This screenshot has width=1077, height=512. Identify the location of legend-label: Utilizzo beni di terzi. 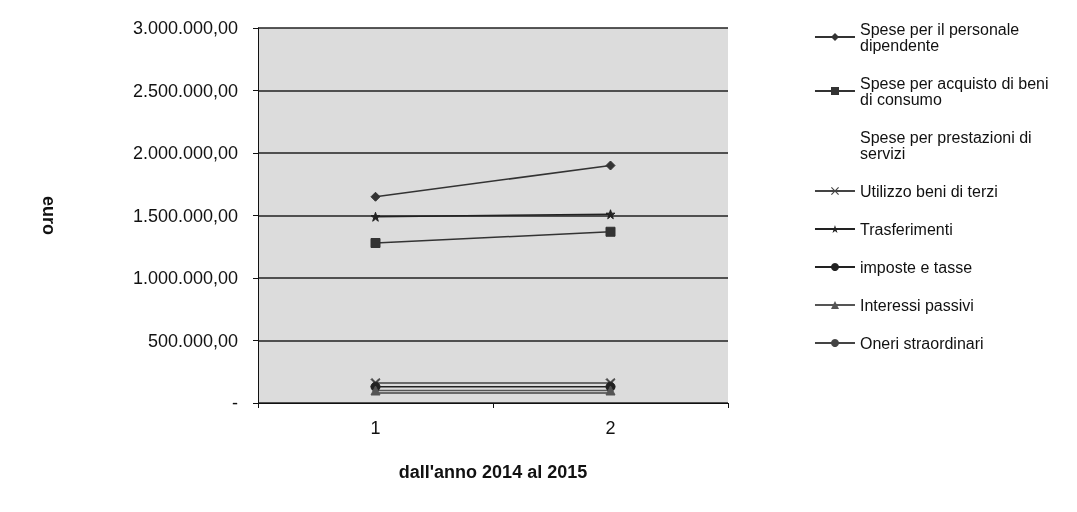
(928, 191).